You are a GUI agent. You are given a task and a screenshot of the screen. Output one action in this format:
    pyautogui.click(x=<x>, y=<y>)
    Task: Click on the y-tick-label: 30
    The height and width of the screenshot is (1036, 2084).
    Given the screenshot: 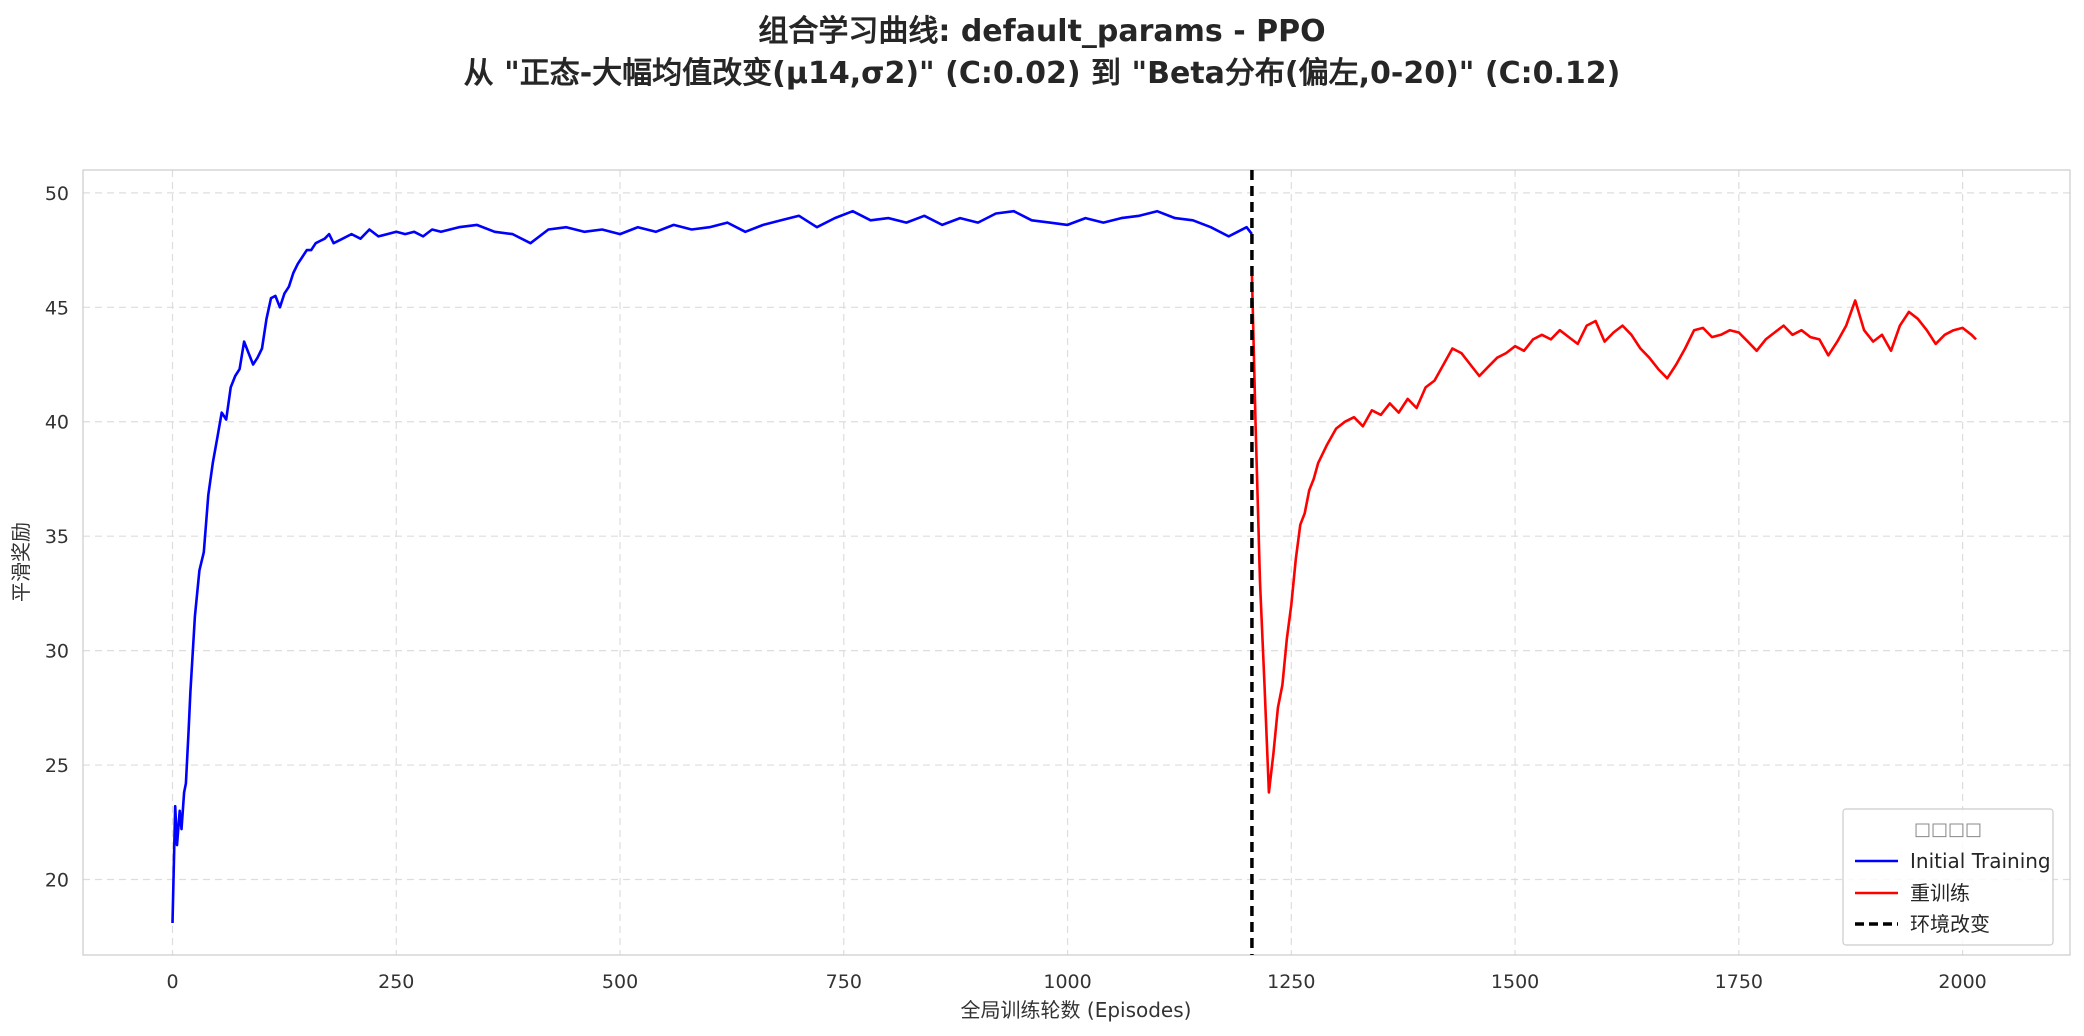 What is the action you would take?
    pyautogui.click(x=57, y=652)
    